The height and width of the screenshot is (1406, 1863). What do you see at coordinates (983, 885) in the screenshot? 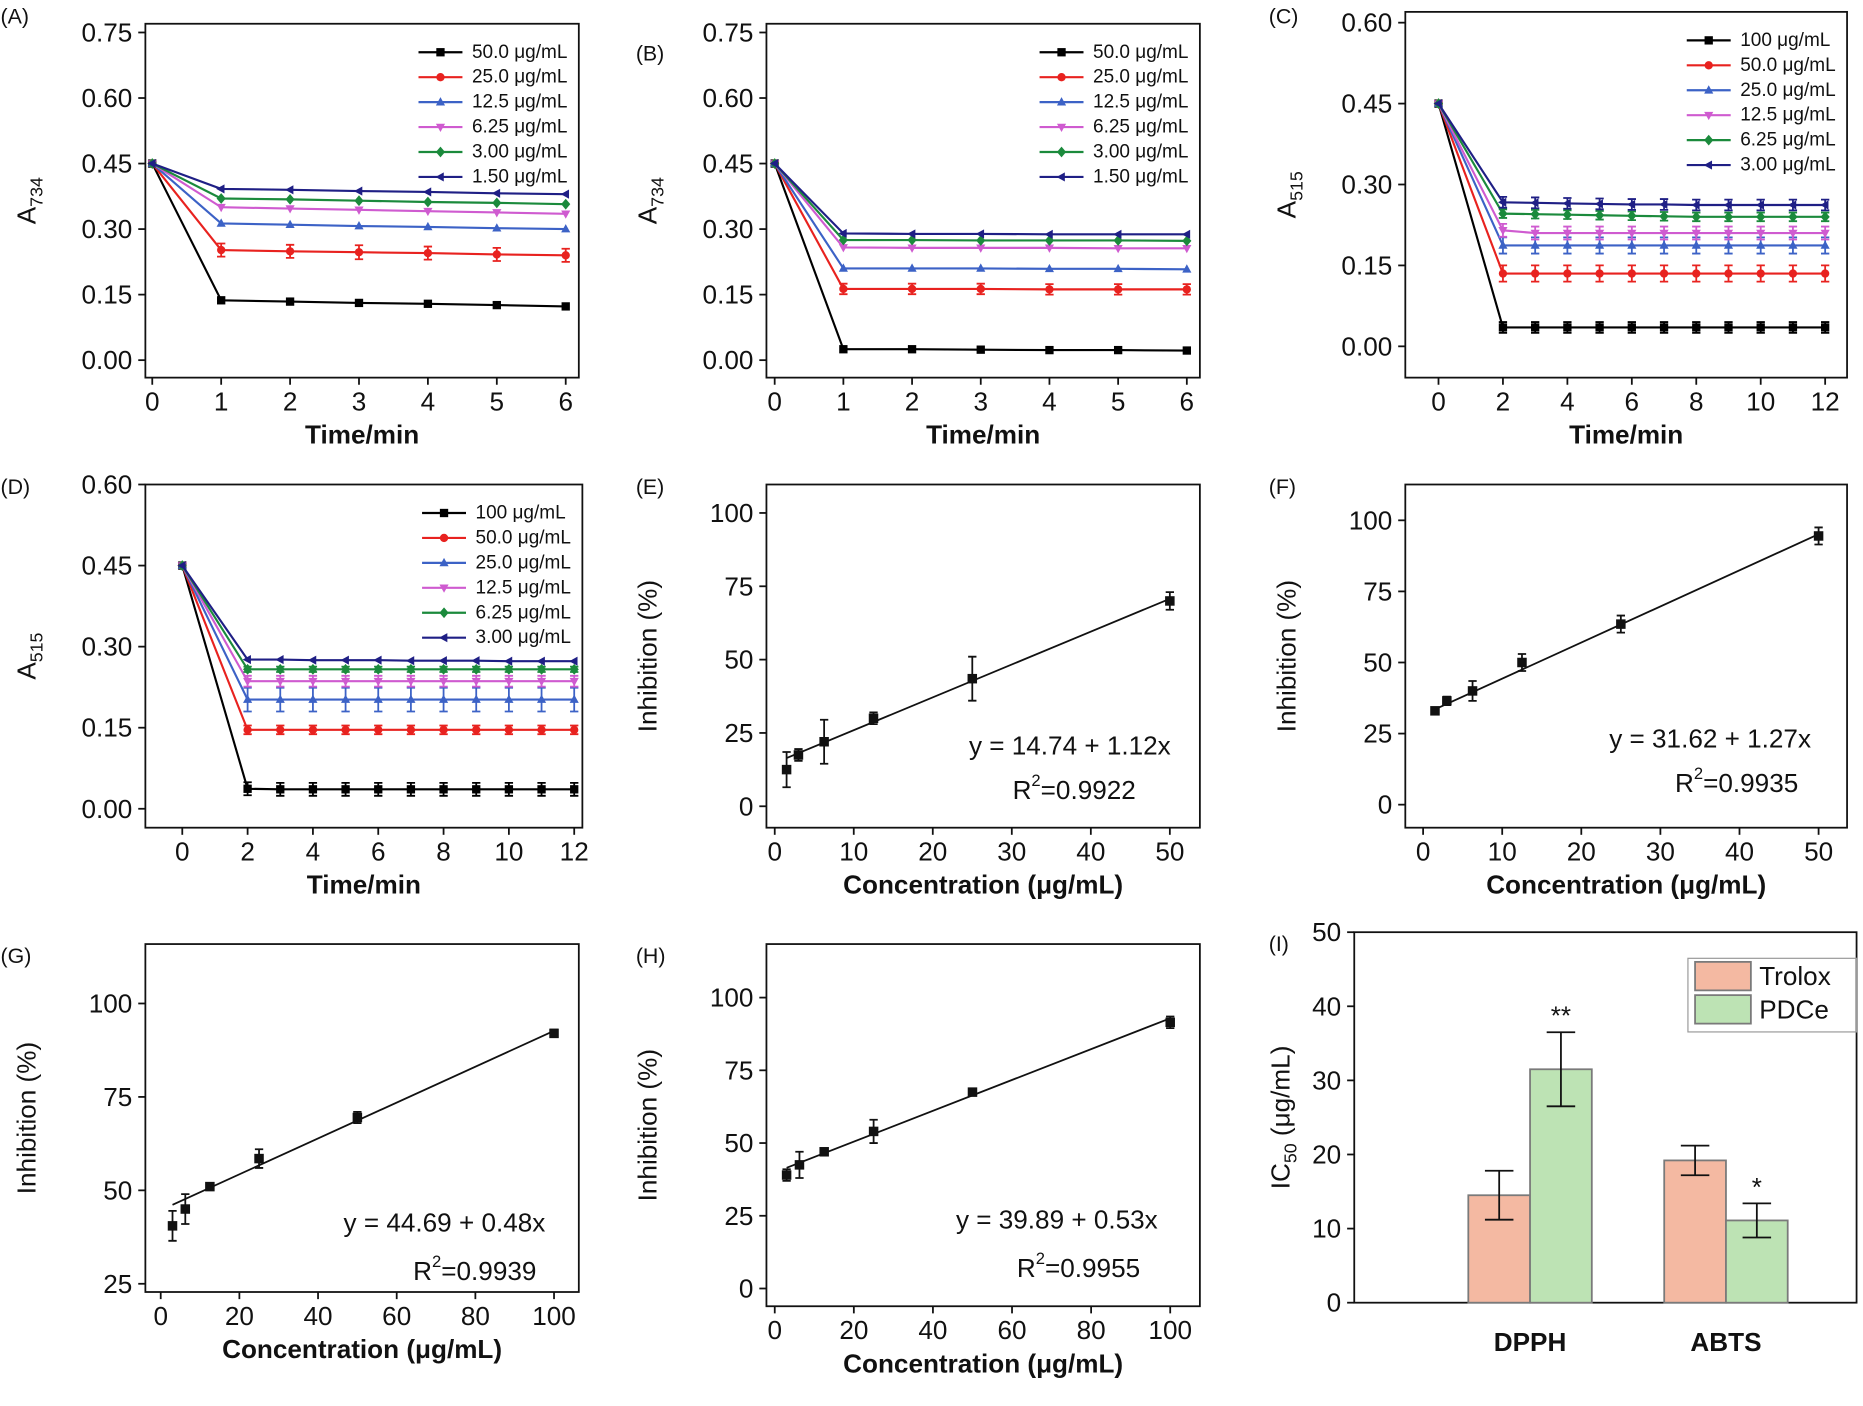
I see `x-axis-label: Concentration (μg/mL)` at bounding box center [983, 885].